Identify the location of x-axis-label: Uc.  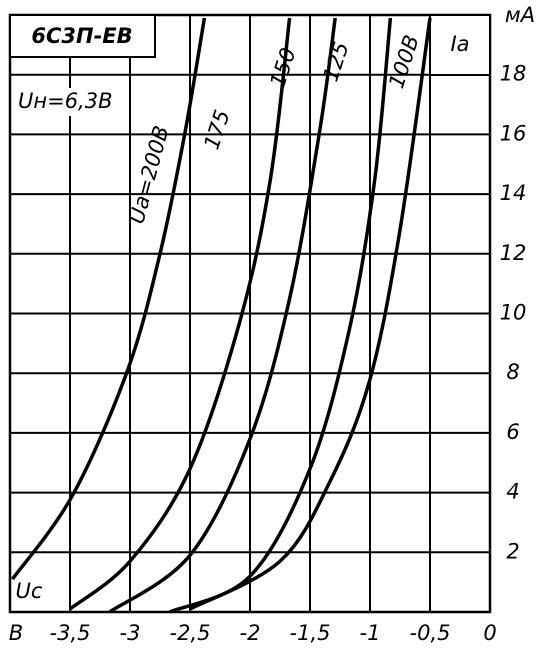
(29, 591).